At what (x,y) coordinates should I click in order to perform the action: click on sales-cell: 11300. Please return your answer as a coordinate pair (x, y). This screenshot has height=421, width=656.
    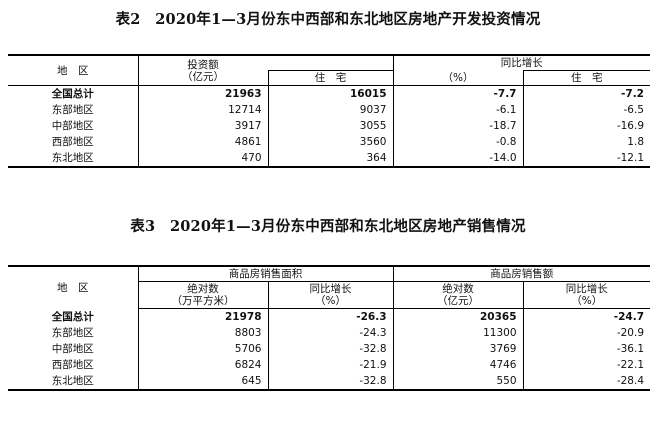
    Looking at the image, I should click on (457, 333).